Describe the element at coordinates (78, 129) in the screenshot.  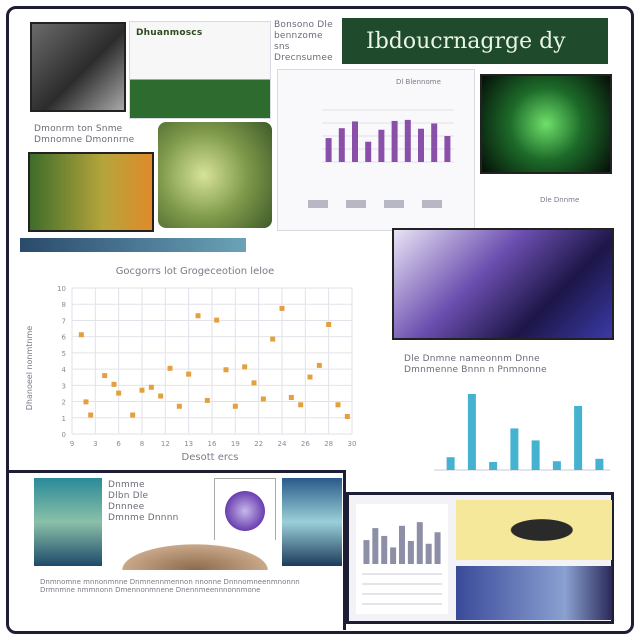
I see `caption-line: Dmonrm ton Snme` at that location.